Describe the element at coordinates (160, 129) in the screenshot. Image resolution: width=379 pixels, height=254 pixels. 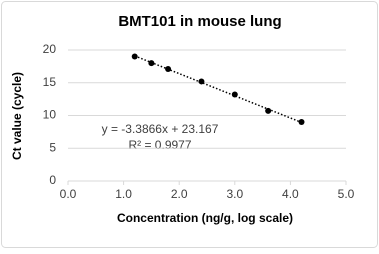
I see `trendline-equation: y = -3.3866x + 23.167` at that location.